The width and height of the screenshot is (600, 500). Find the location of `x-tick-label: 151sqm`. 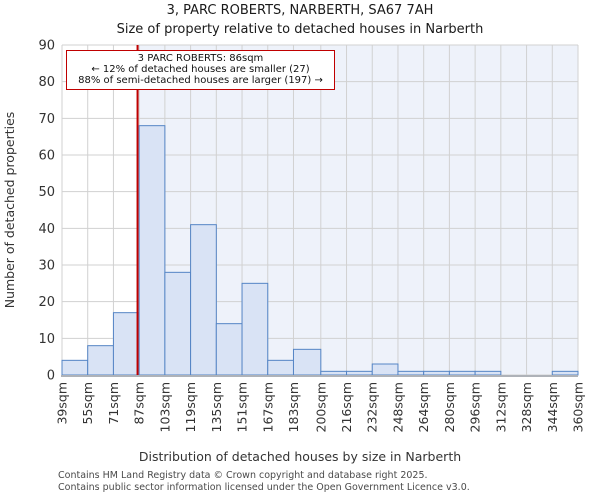

x-tick-label: 151sqm is located at coordinates (242, 407).